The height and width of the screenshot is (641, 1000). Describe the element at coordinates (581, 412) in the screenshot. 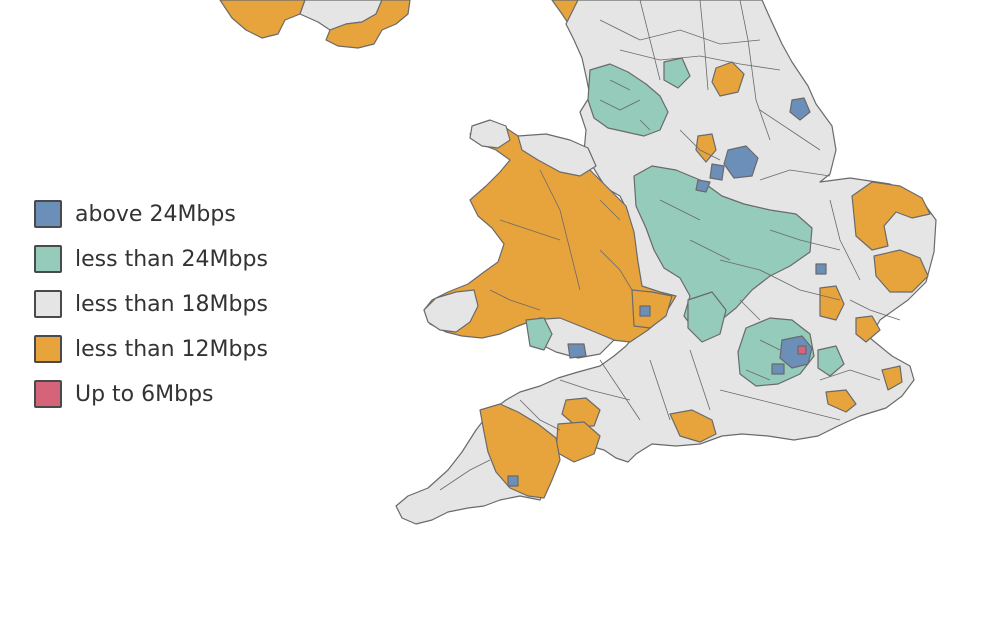

I see `region-somerset` at that location.